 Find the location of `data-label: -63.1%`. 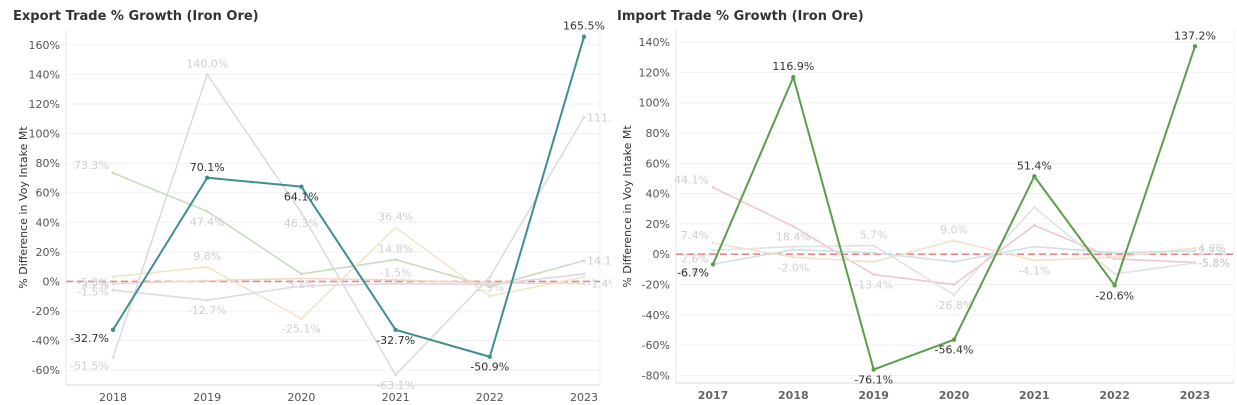

data-label: -63.1% is located at coordinates (395, 385).